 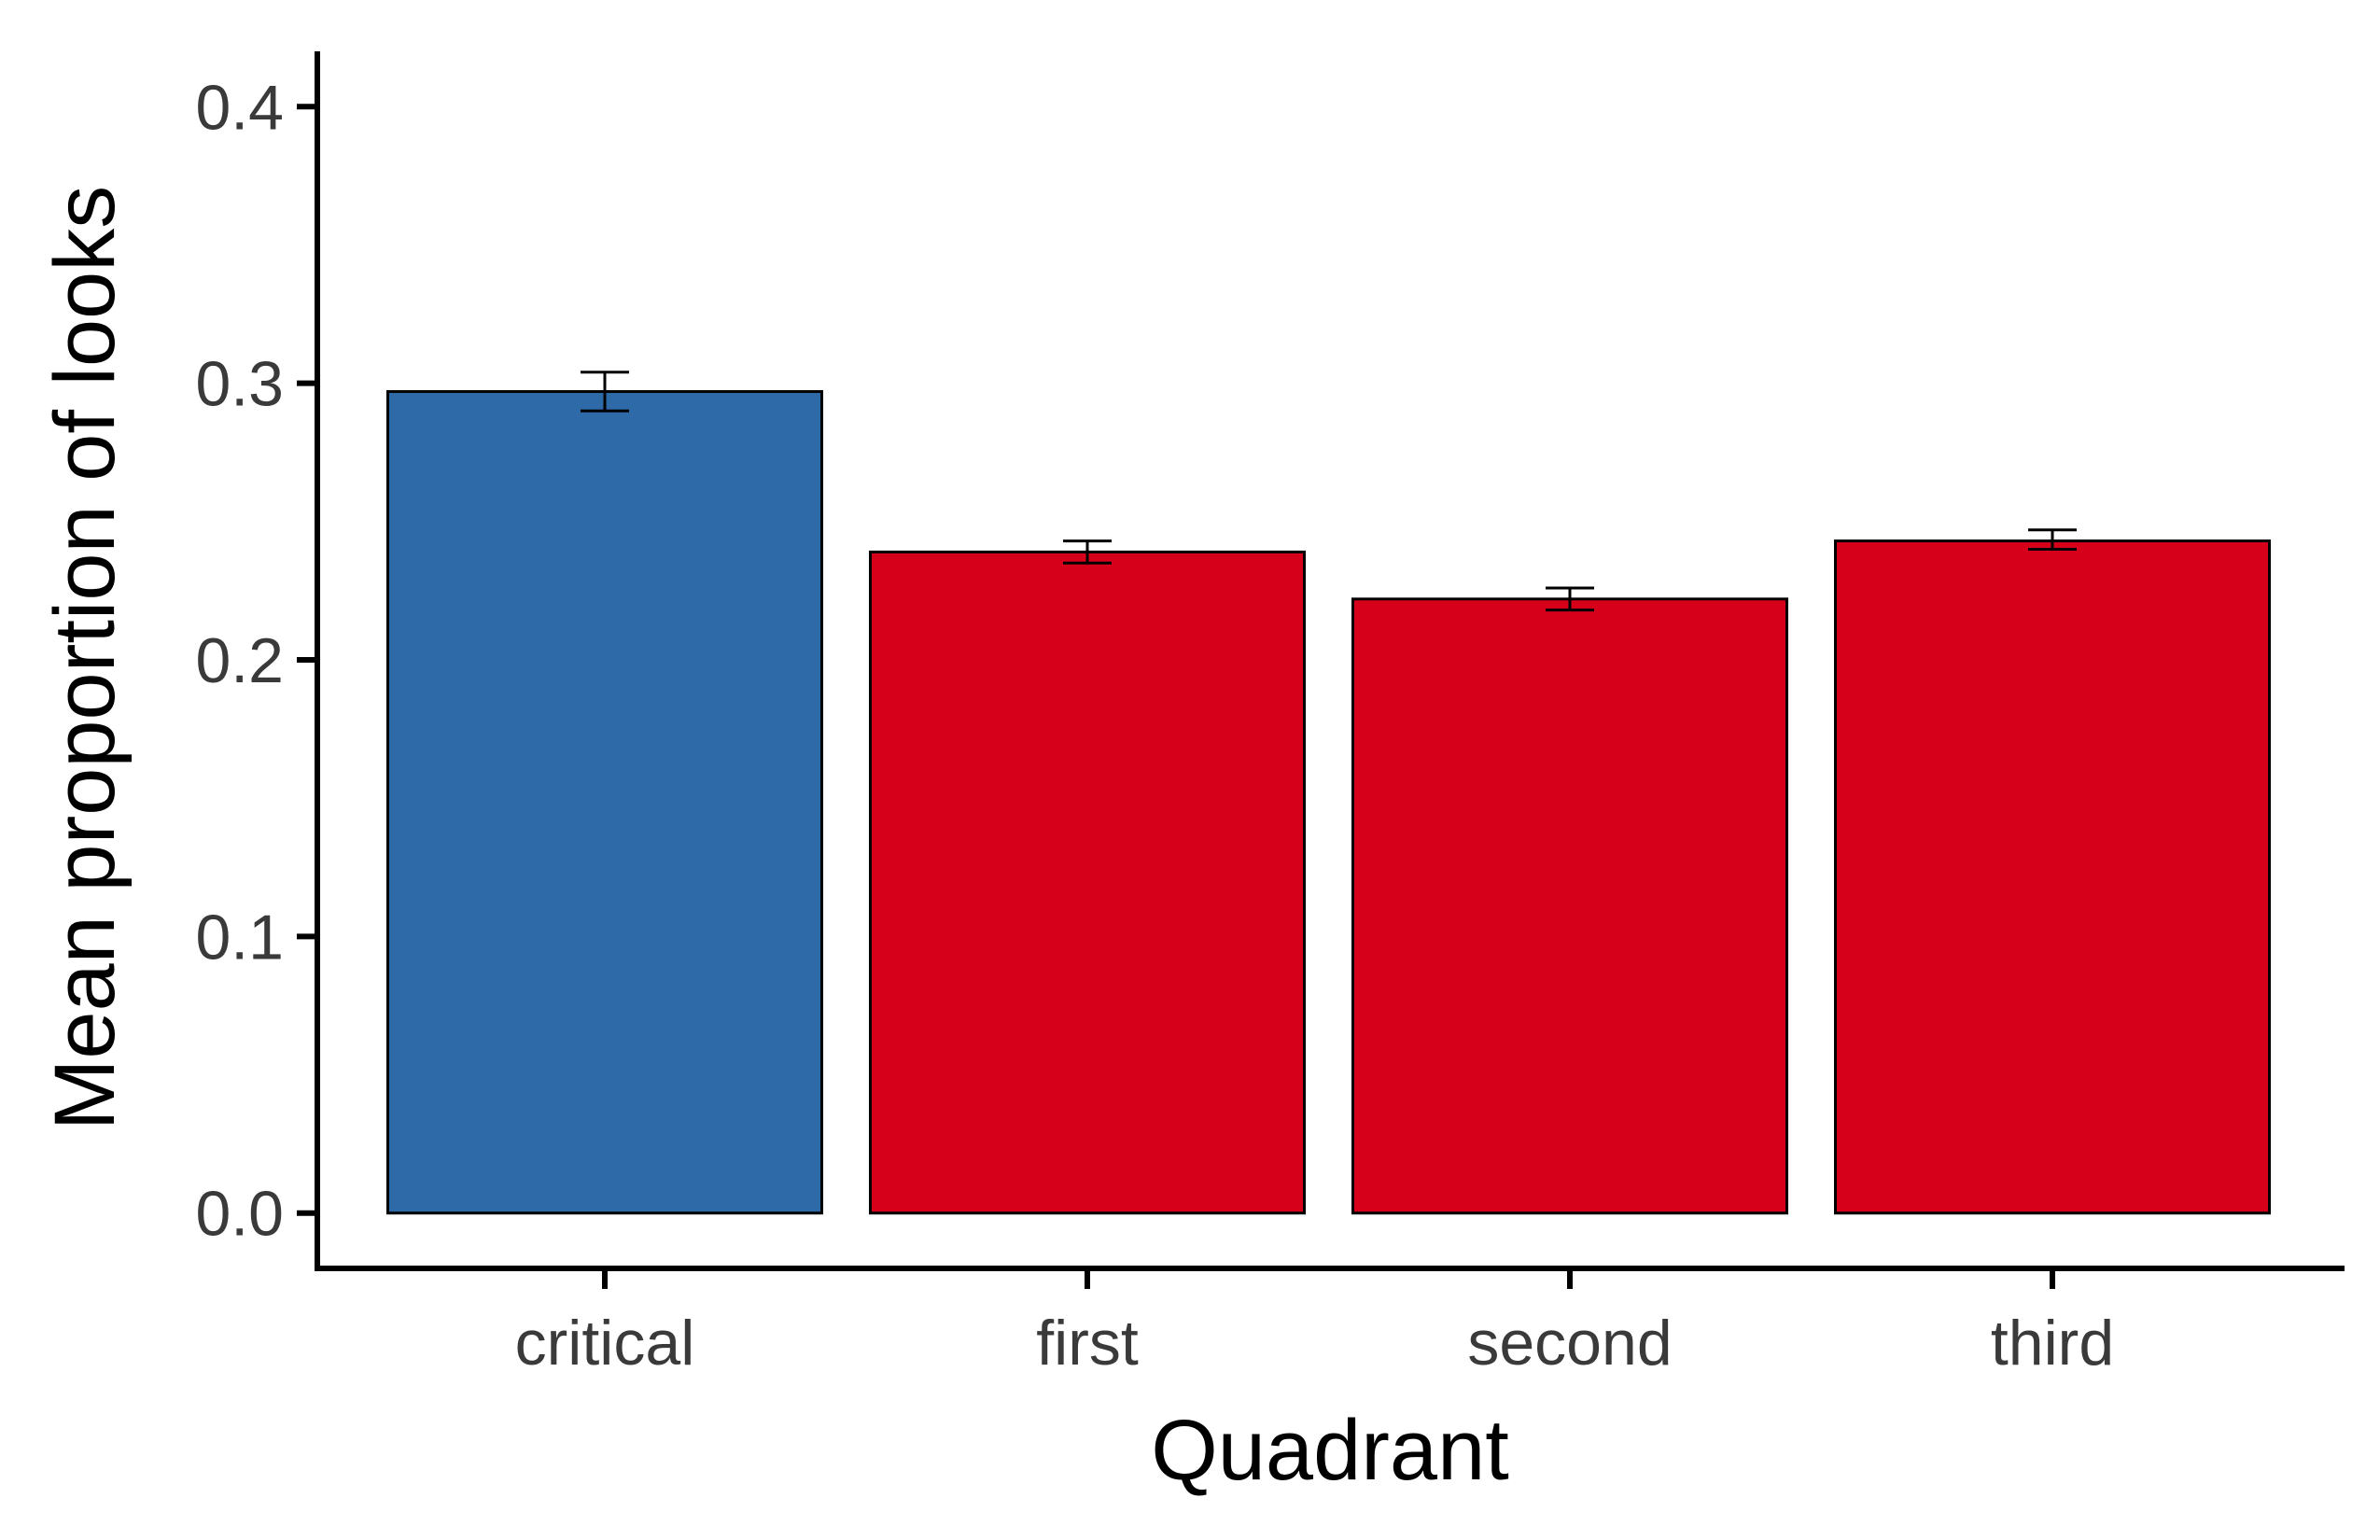 What do you see at coordinates (2052, 877) in the screenshot?
I see `bar-third` at bounding box center [2052, 877].